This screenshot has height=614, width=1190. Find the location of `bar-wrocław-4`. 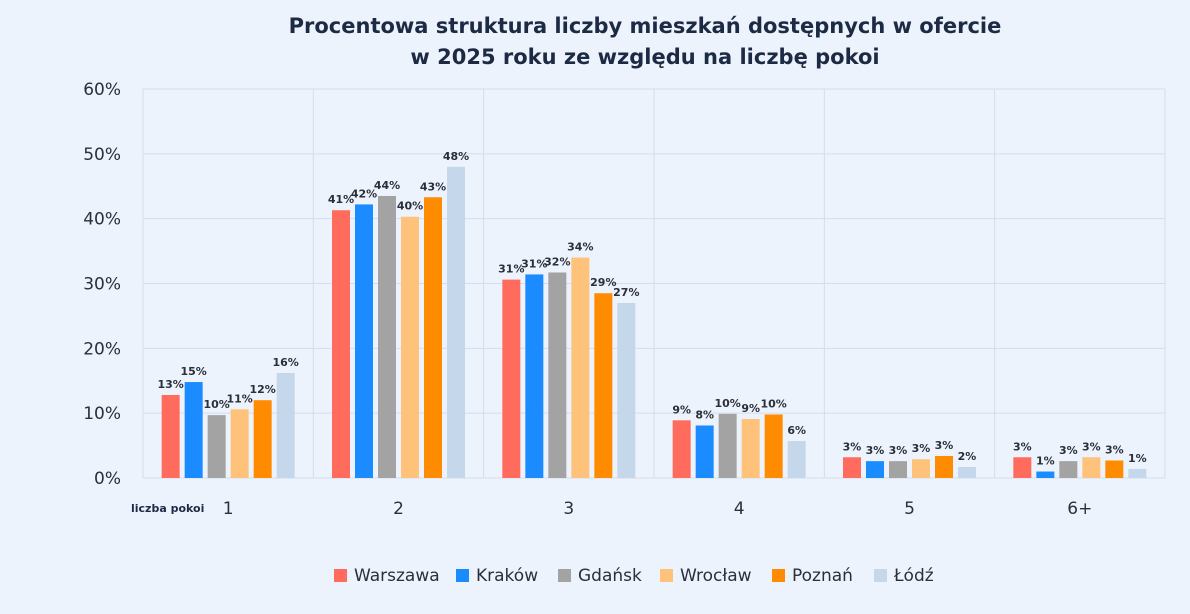

bar-wrocław-4 is located at coordinates (750, 448).